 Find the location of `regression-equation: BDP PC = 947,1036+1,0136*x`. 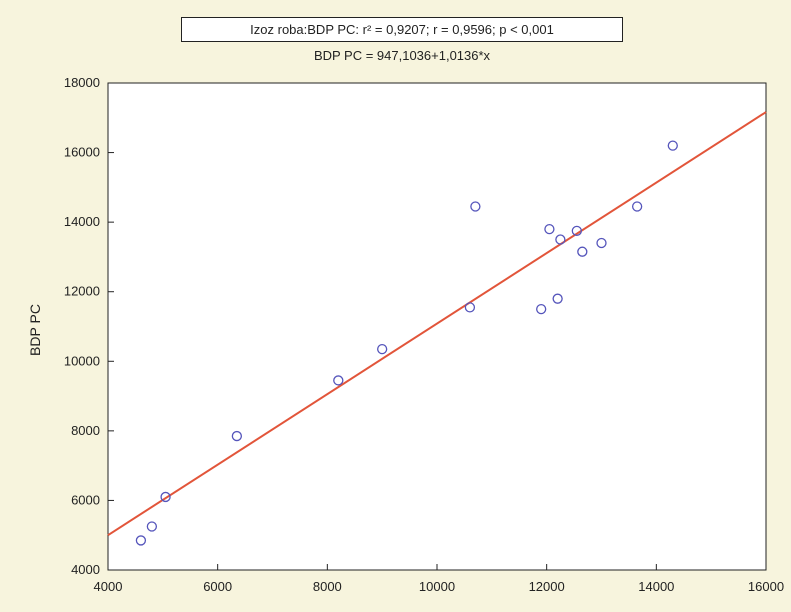

regression-equation: BDP PC = 947,1036+1,0136*x is located at coordinates (402, 55).